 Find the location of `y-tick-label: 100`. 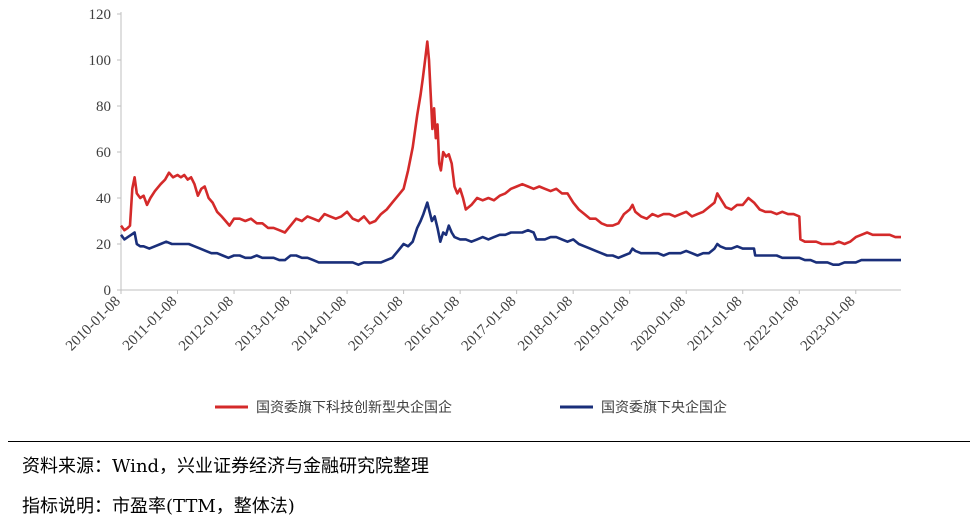

y-tick-label: 100 is located at coordinates (100, 61).